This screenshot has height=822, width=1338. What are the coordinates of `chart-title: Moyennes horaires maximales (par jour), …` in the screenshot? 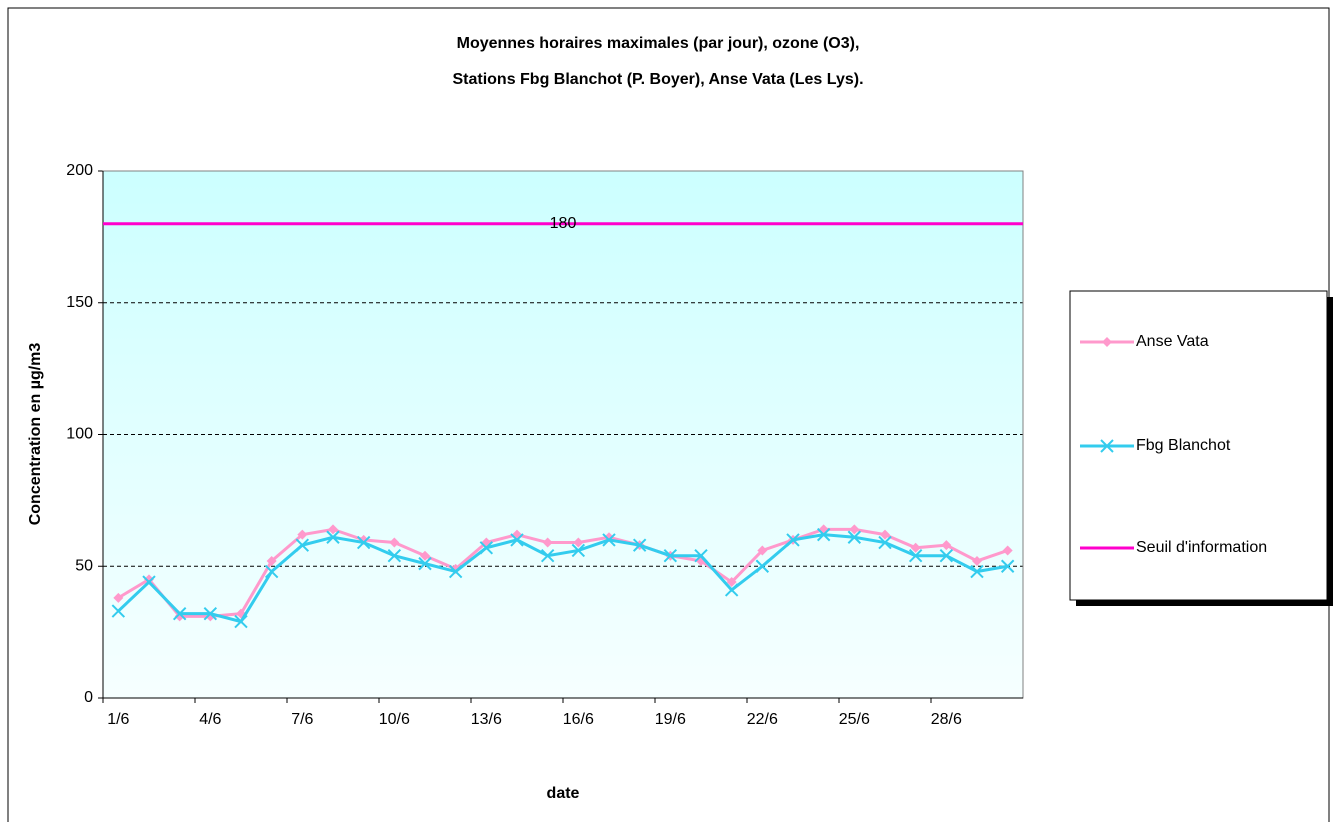 It's located at (658, 43).